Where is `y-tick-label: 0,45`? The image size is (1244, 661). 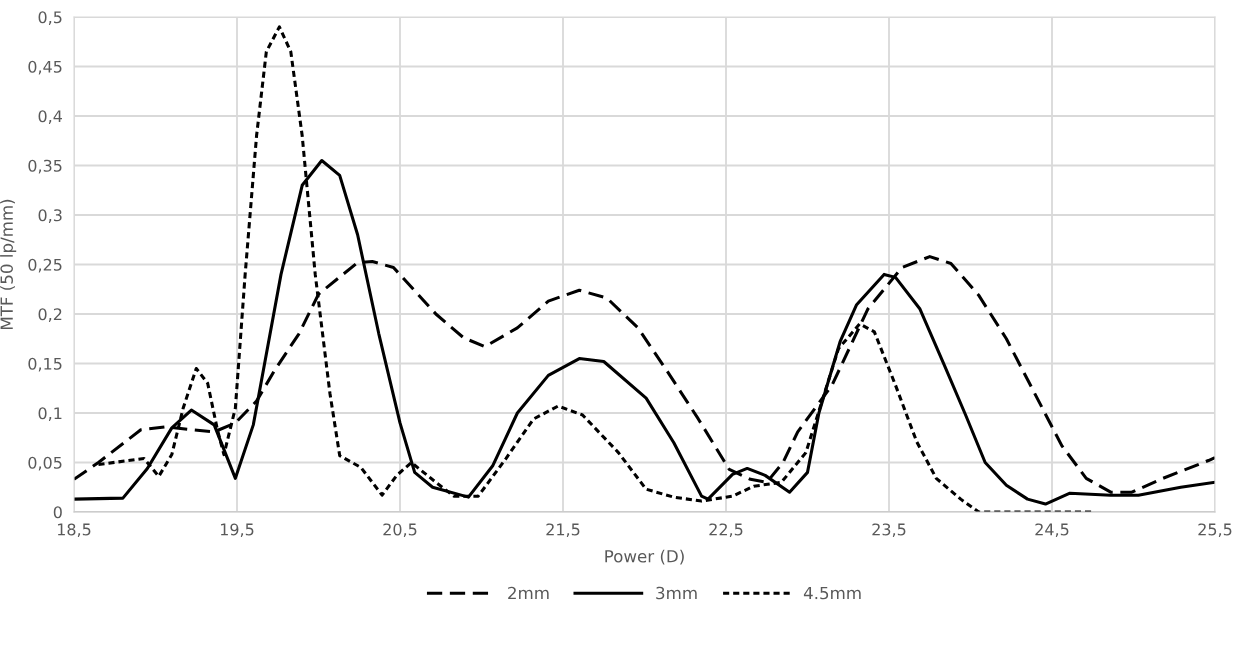 y-tick-label: 0,45 is located at coordinates (45, 67).